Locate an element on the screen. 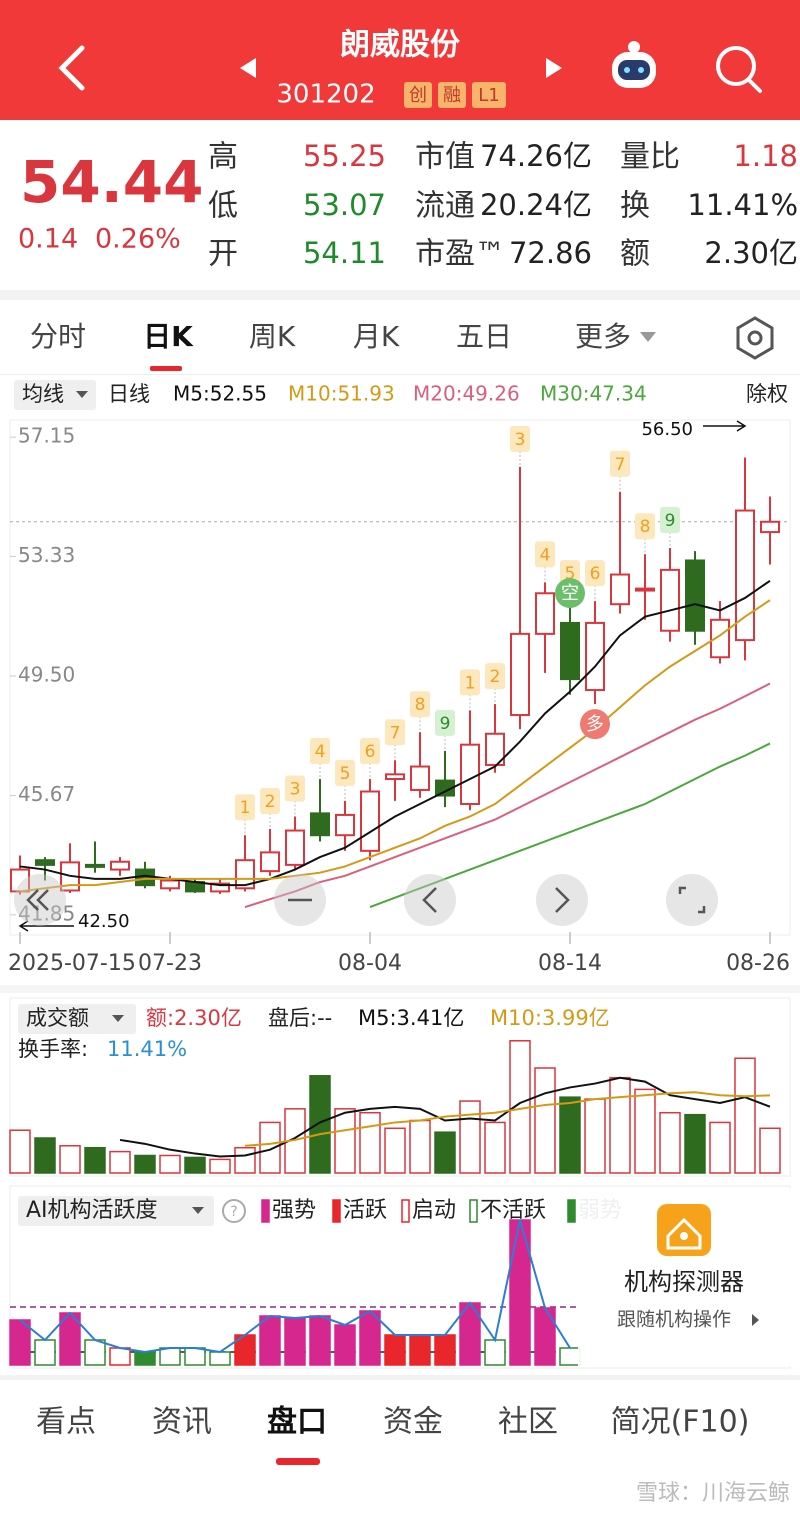  nav-tab: 盘口 is located at coordinates (297, 1422).